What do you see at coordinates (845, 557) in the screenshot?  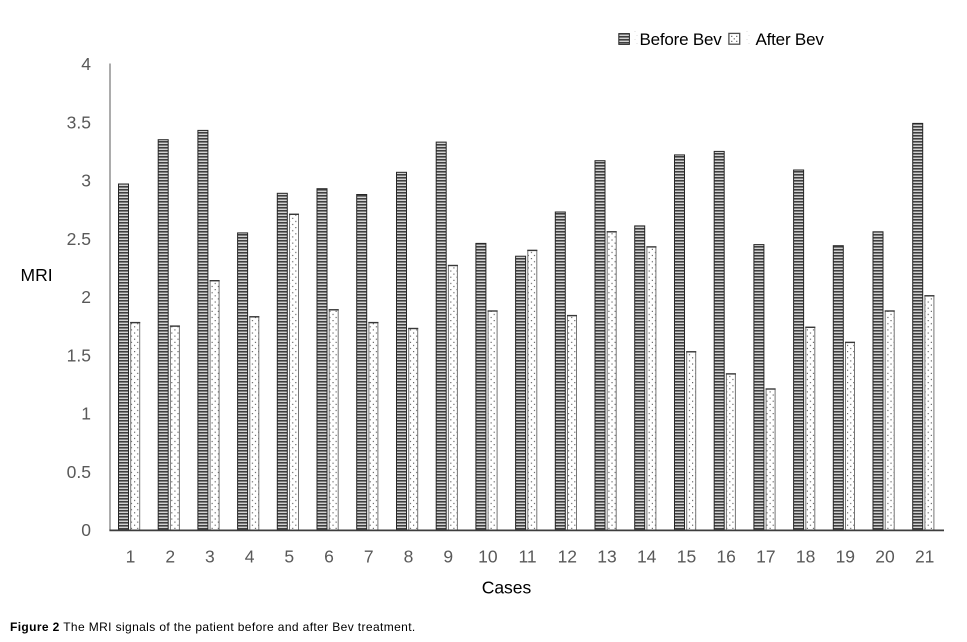 I see `svg-text: 19` at bounding box center [845, 557].